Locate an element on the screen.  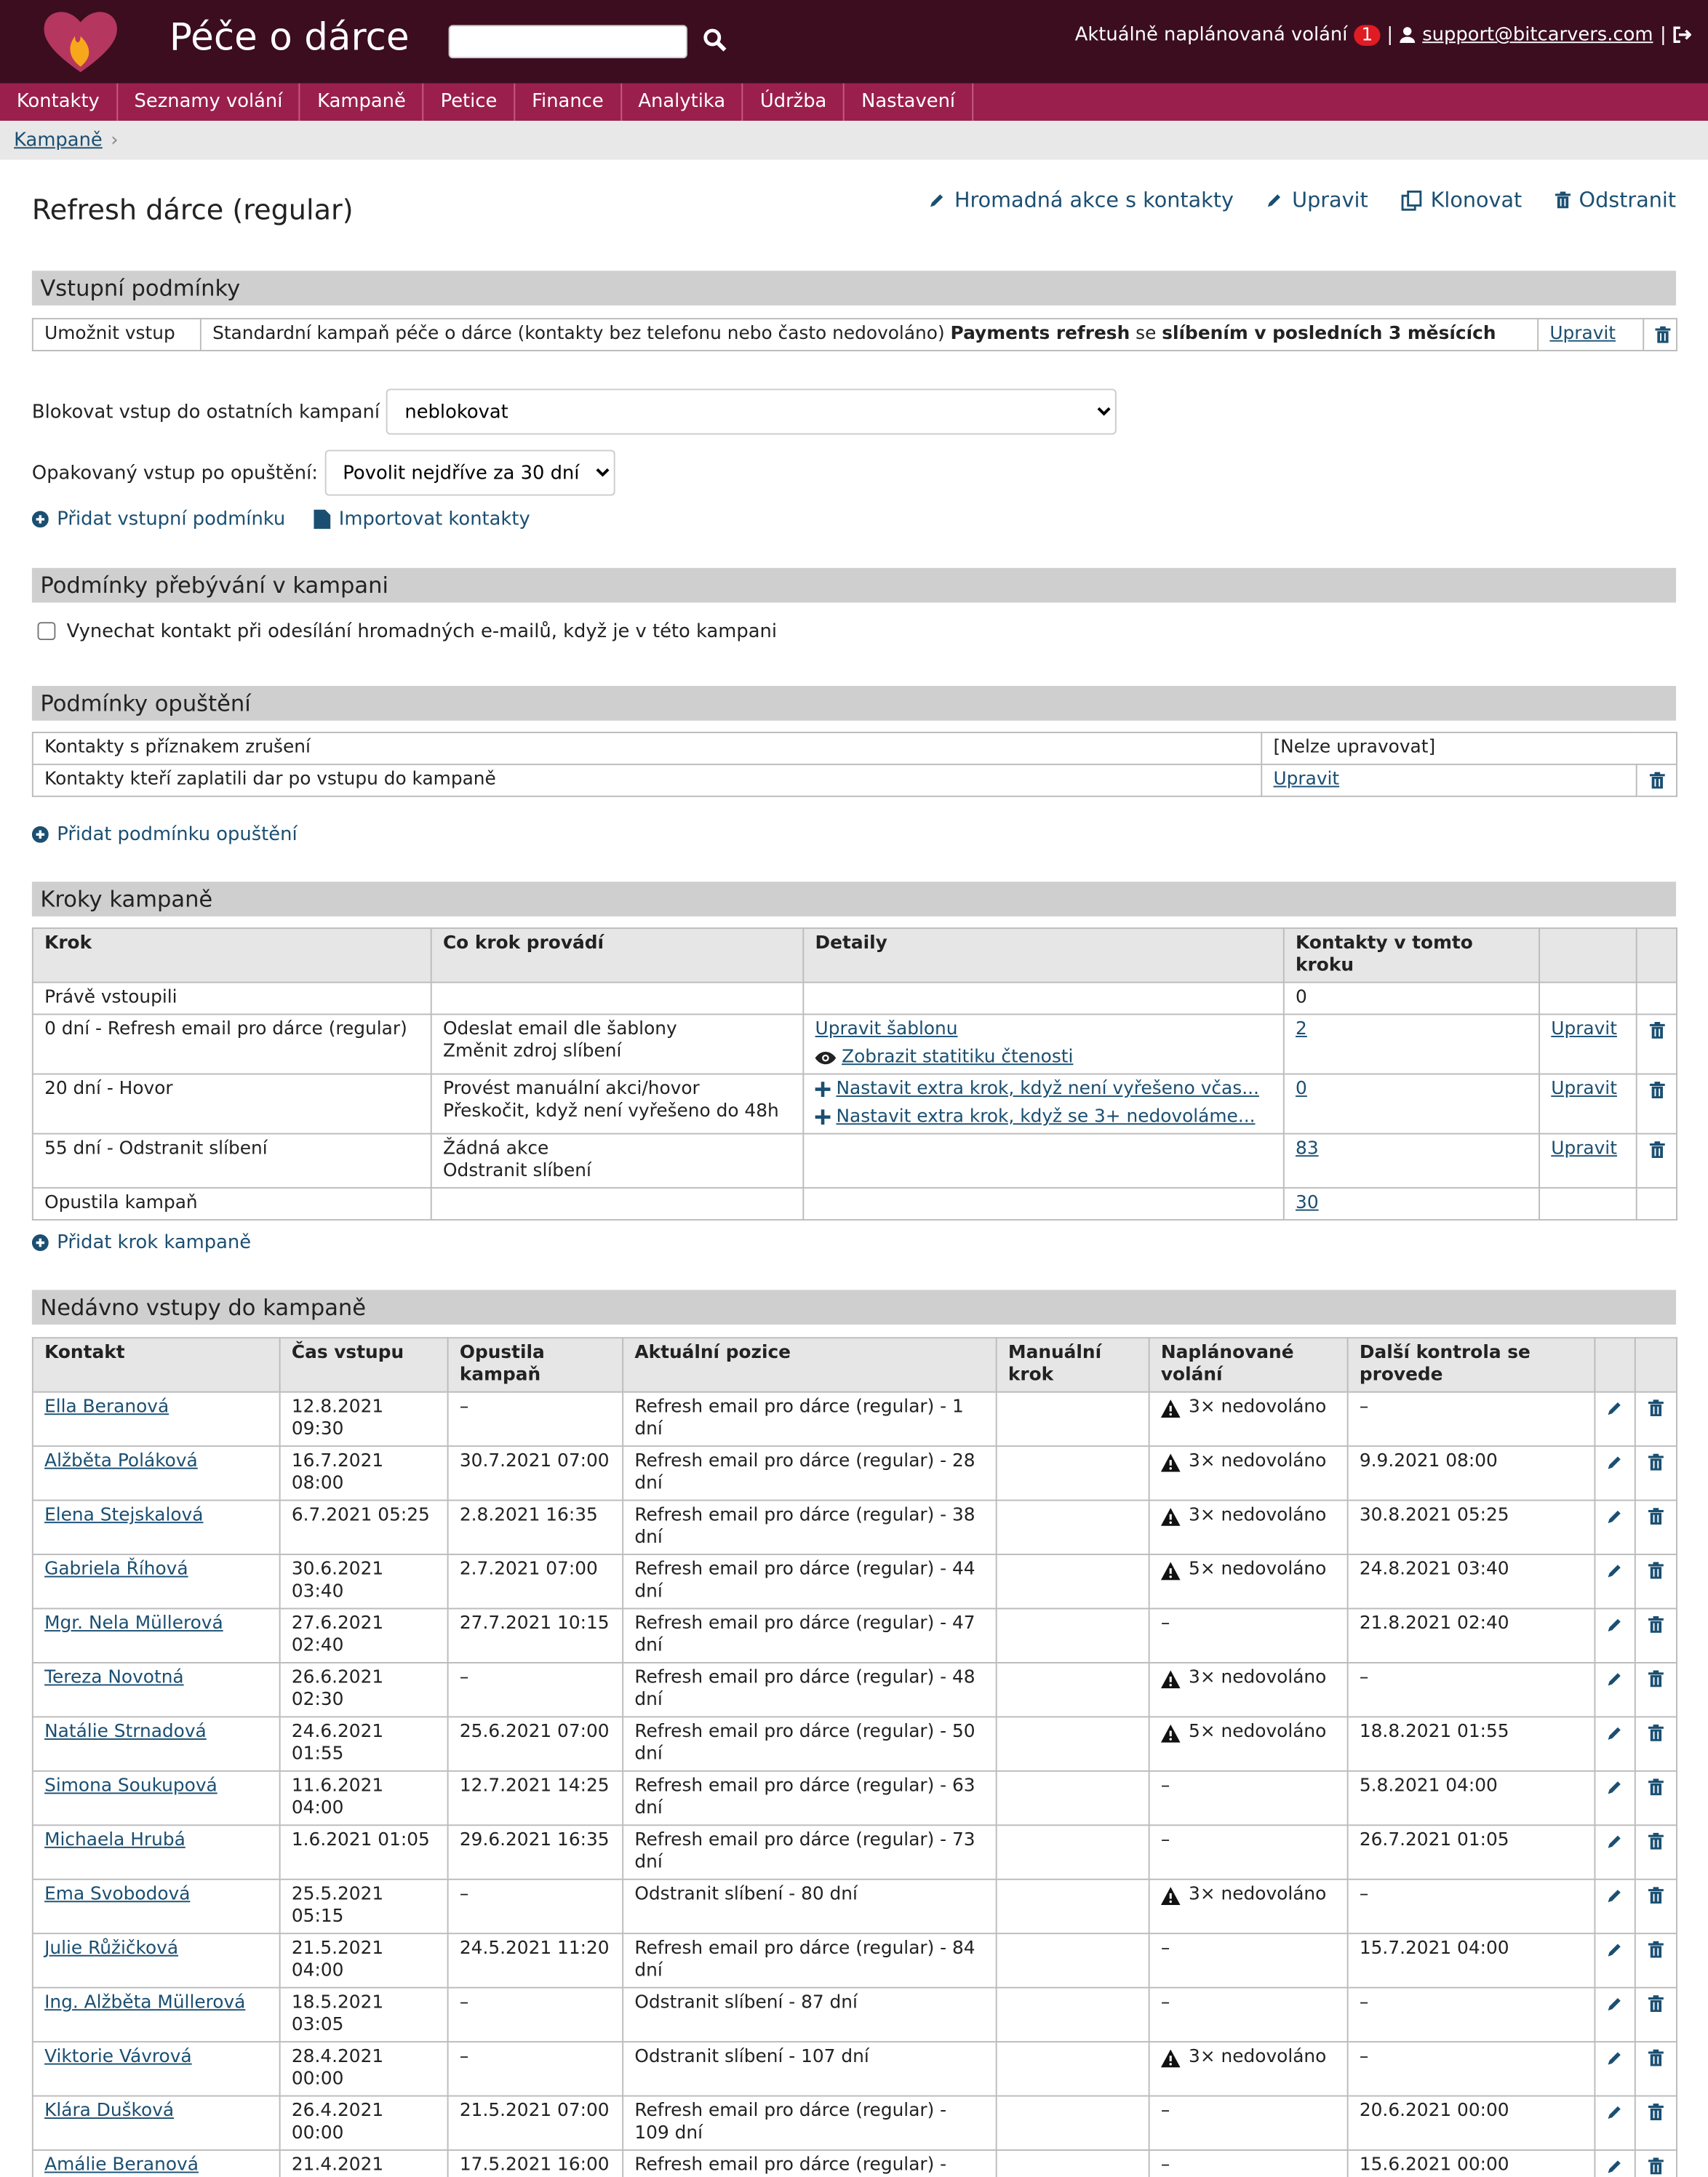
page-action: Upravit is located at coordinates (1317, 200).